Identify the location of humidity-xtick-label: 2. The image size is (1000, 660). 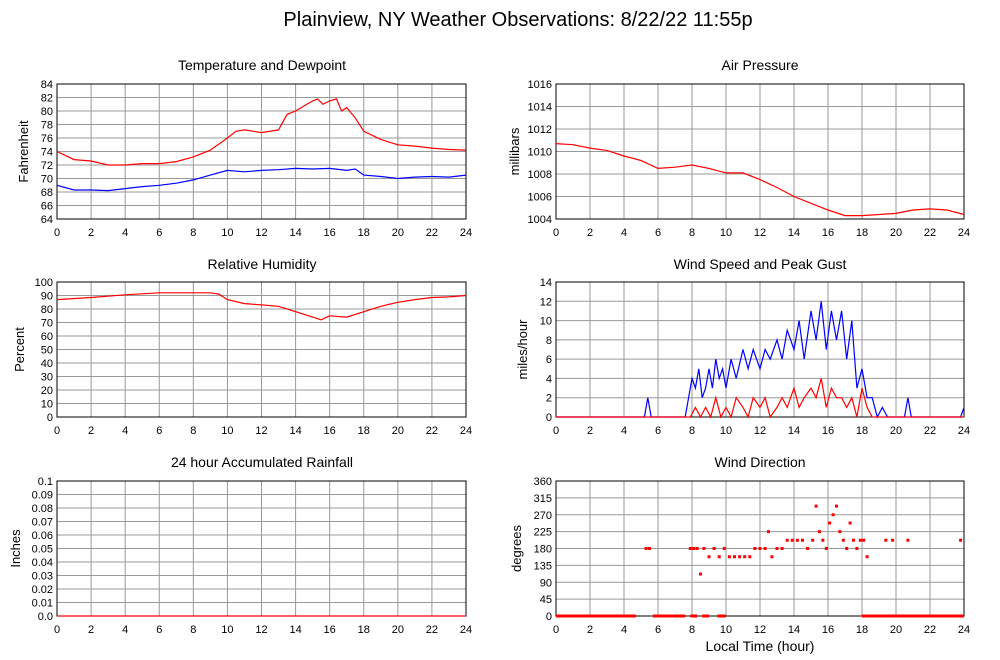
(91, 431).